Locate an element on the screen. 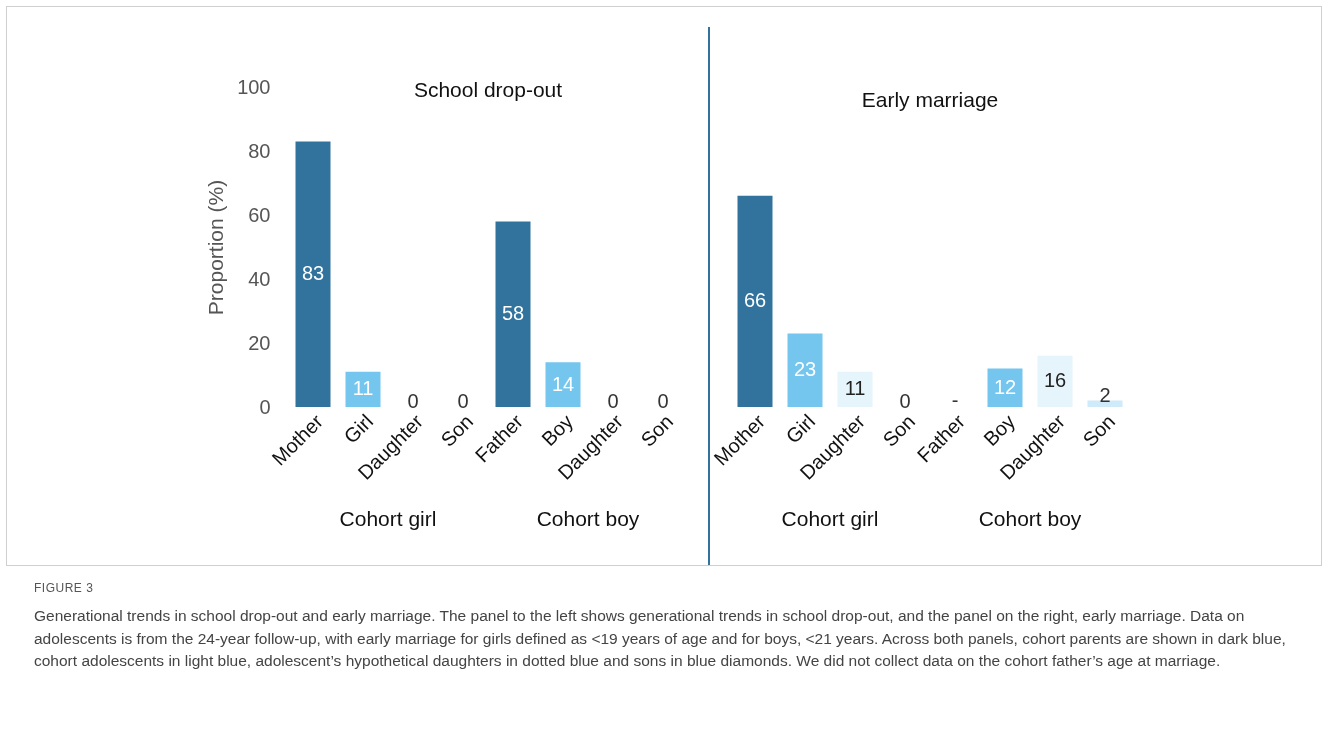  data-label: 83 is located at coordinates (313, 273).